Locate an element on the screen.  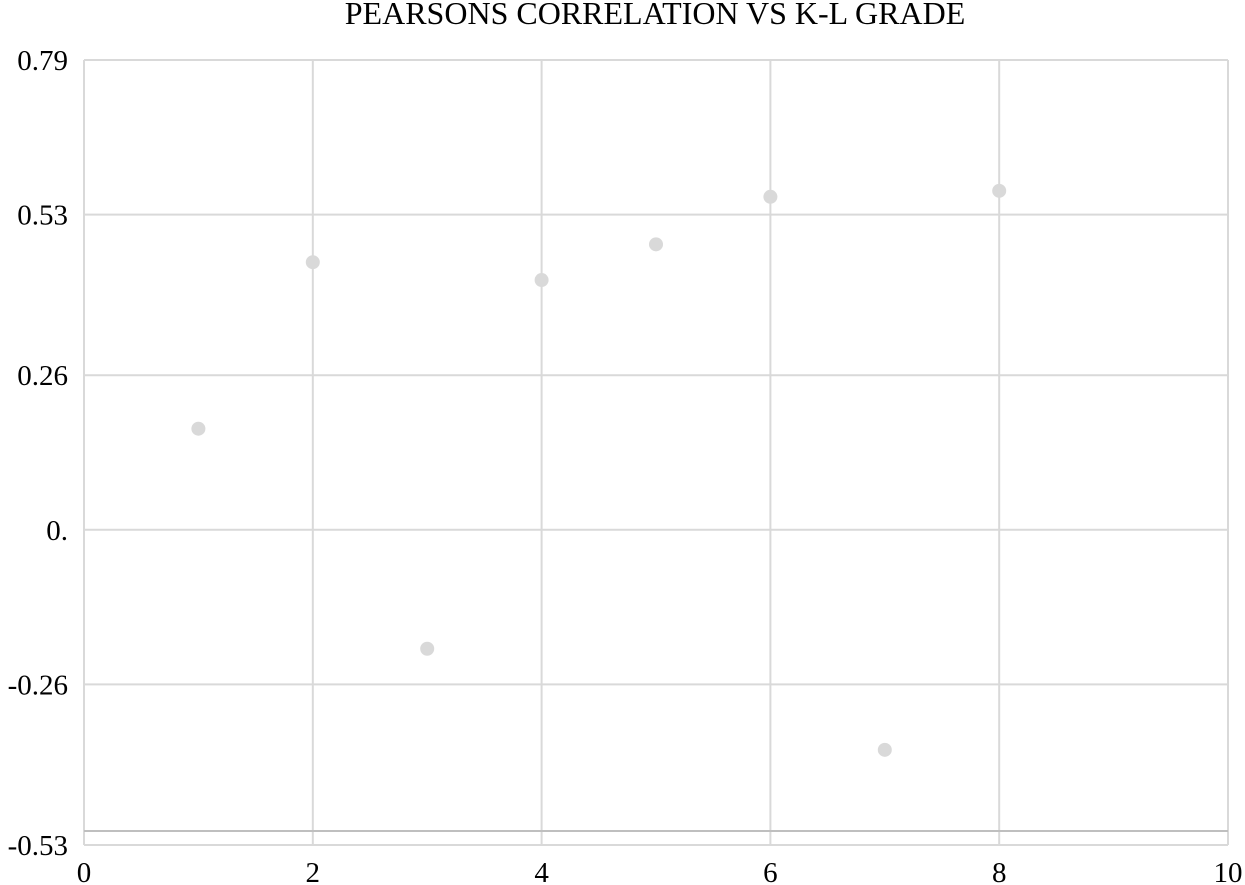
y-tick-label: 0.79 is located at coordinates (42, 61).